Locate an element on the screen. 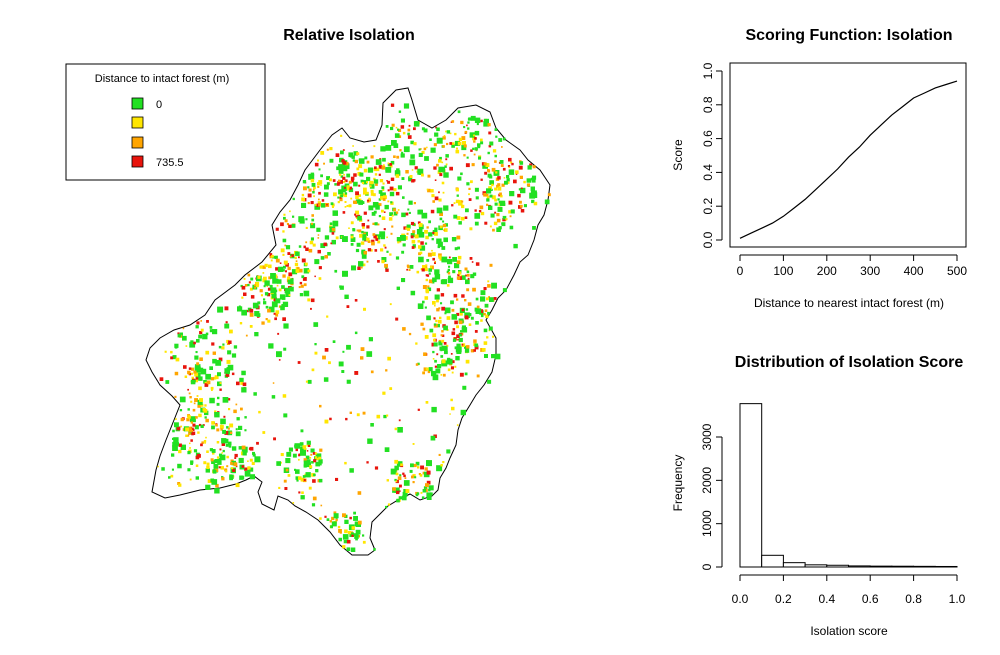 The height and width of the screenshot is (655, 1000). legend-title: Distance to intact forest (m) is located at coordinates (162, 79).